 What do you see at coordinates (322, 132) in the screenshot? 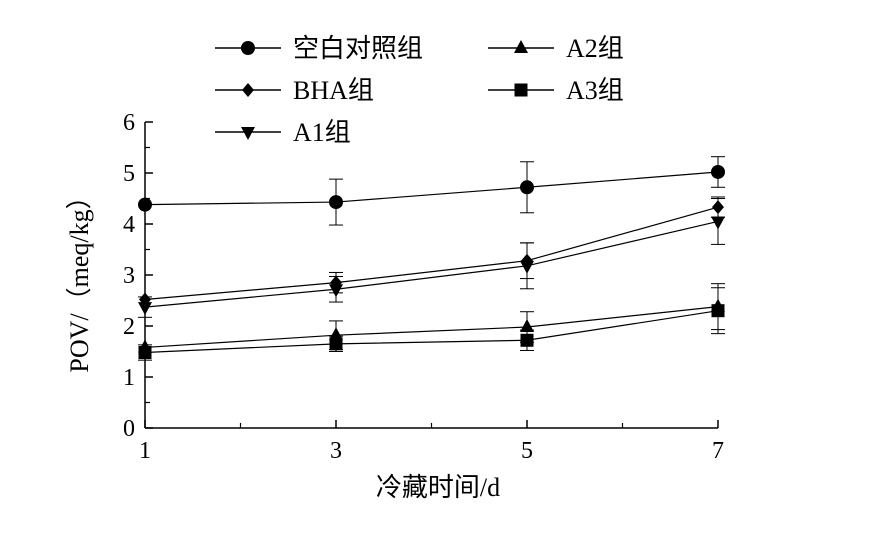
I see `legend-label: A1组` at bounding box center [322, 132].